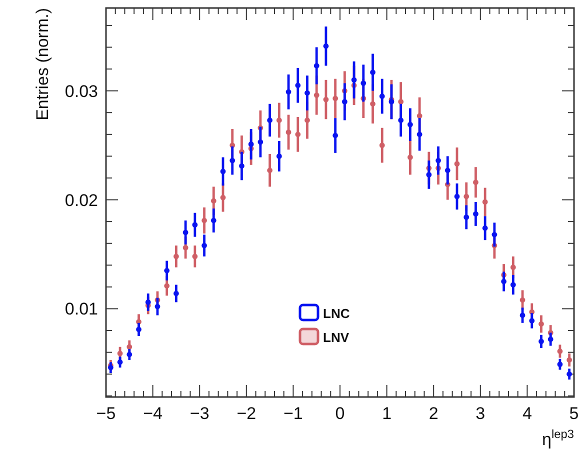 The image size is (579, 452). What do you see at coordinates (387, 413) in the screenshot?
I see `x-tick-label: 1` at bounding box center [387, 413].